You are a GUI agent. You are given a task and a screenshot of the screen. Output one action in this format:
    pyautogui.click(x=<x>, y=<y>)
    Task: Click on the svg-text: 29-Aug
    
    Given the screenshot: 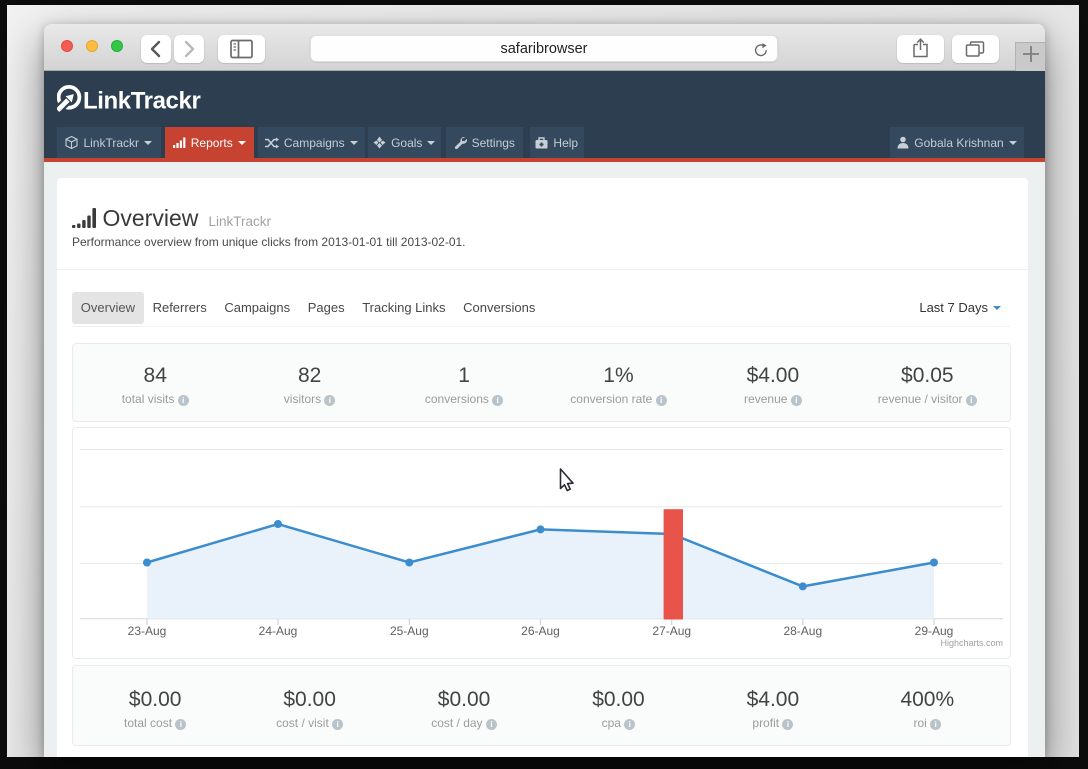 What is the action you would take?
    pyautogui.click(x=934, y=631)
    